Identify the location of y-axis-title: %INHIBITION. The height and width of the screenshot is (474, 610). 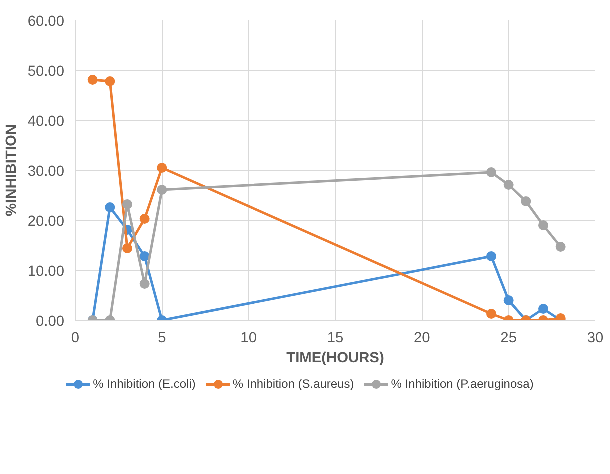
(12, 170).